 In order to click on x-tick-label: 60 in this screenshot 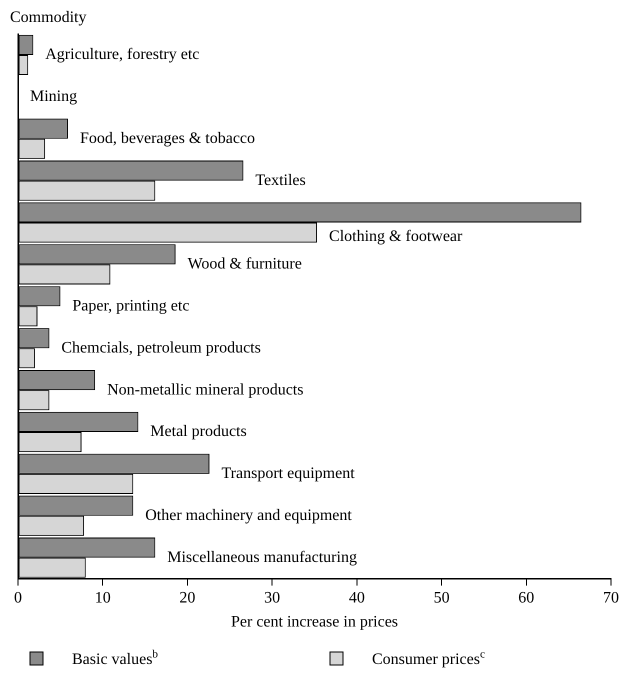, I will do `click(526, 597)`.